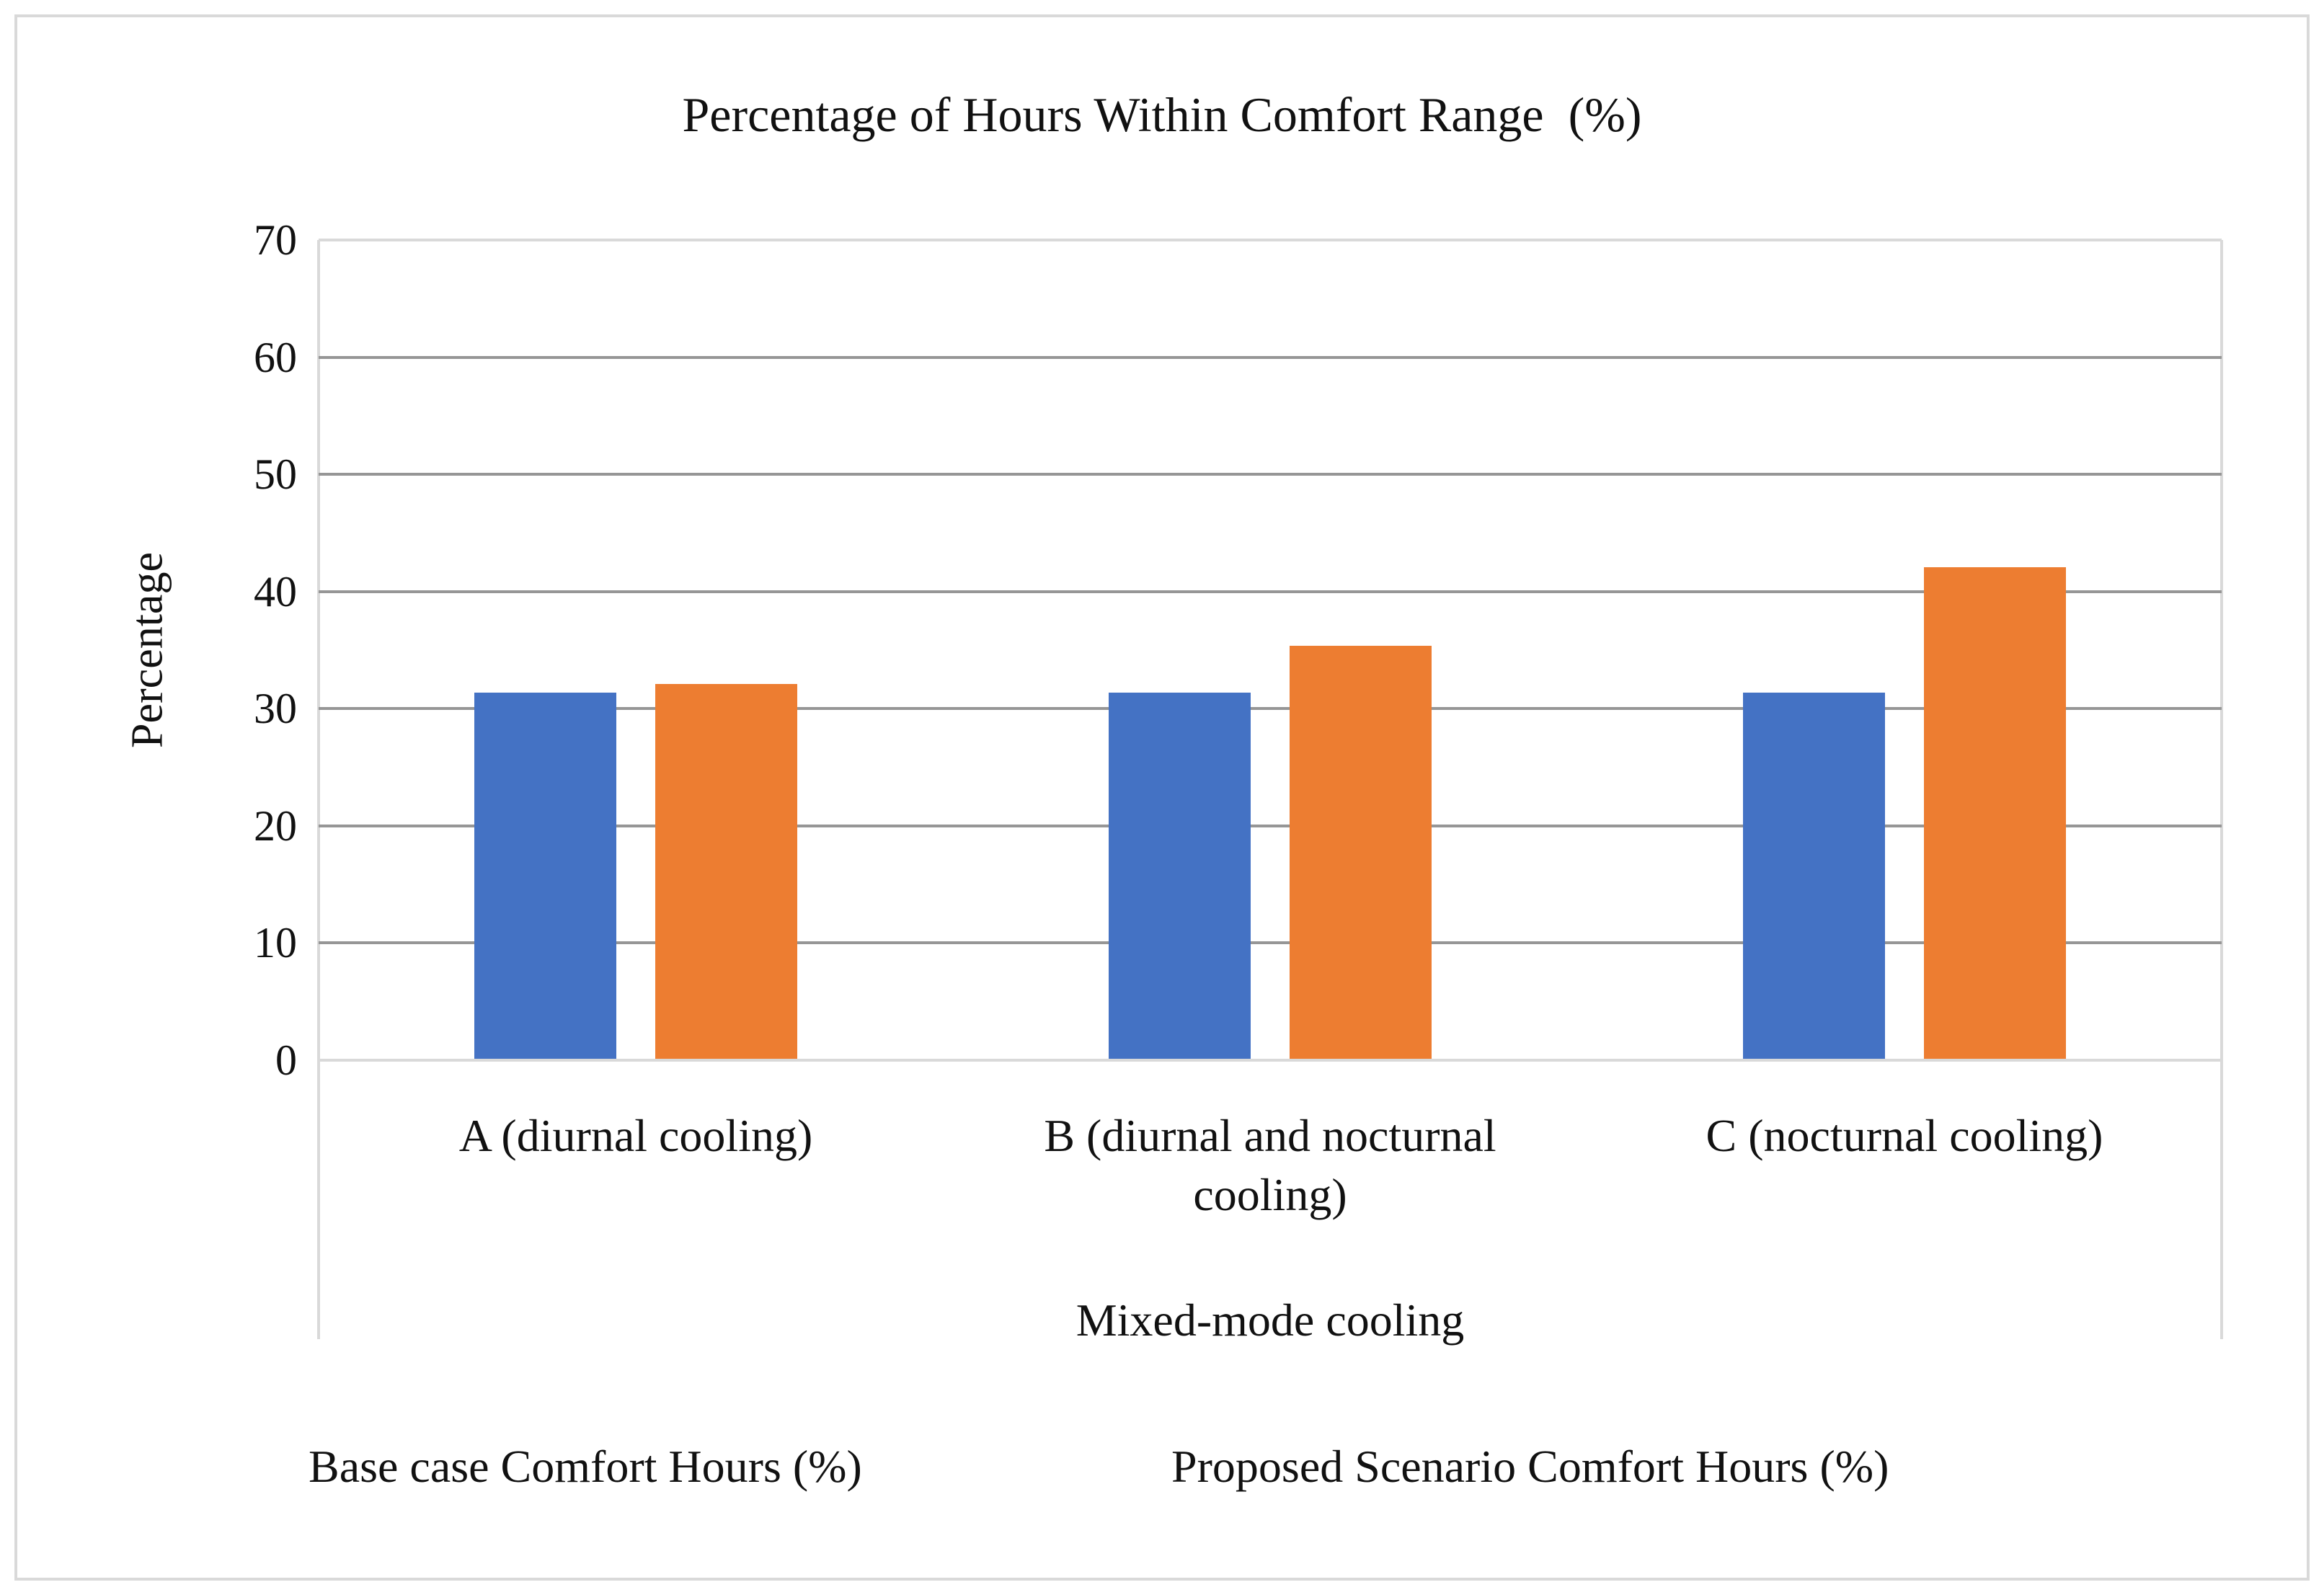 This screenshot has width=2324, height=1595. What do you see at coordinates (276, 1467) in the screenshot?
I see `legend-swatch-base-case` at bounding box center [276, 1467].